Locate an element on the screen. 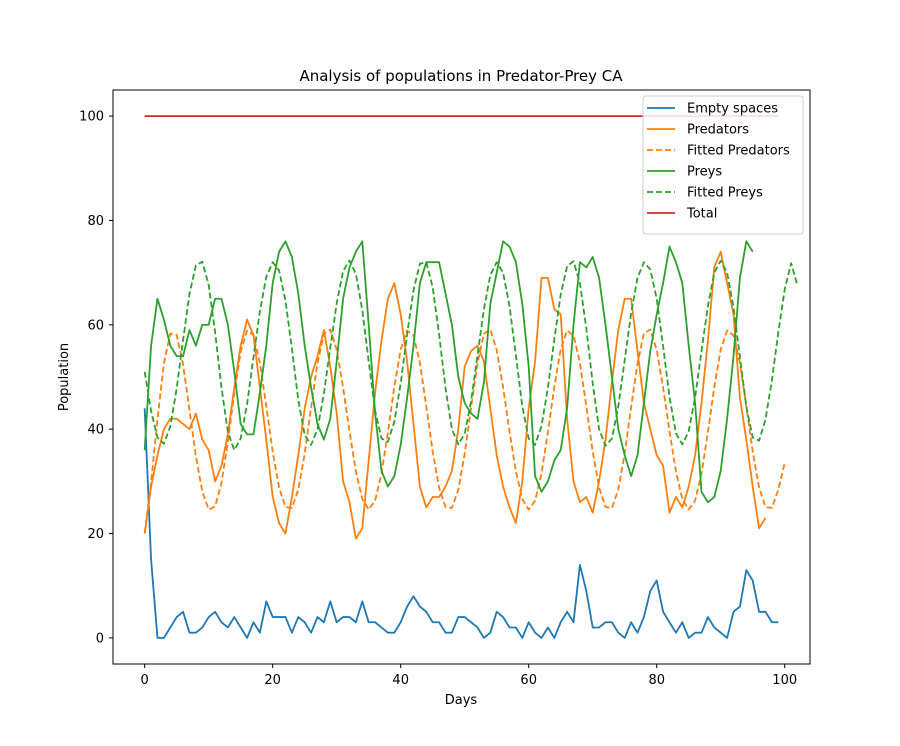 This screenshot has width=900, height=746. x-tick-label: 20 is located at coordinates (272, 680).